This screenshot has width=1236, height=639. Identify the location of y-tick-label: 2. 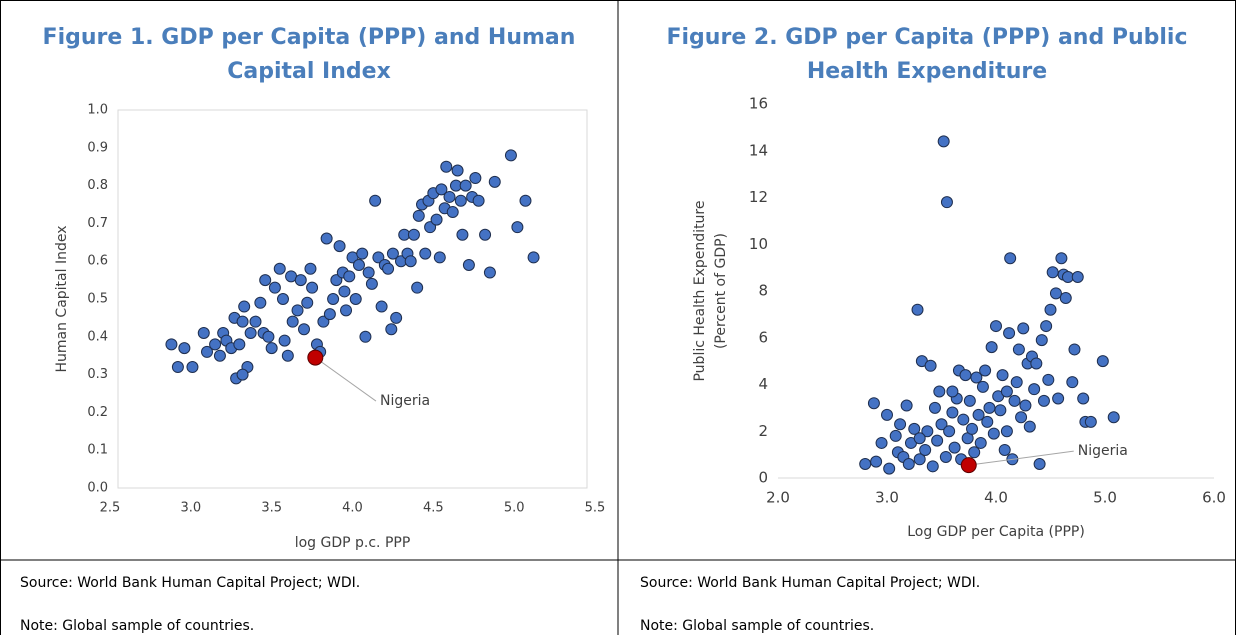
(763, 431).